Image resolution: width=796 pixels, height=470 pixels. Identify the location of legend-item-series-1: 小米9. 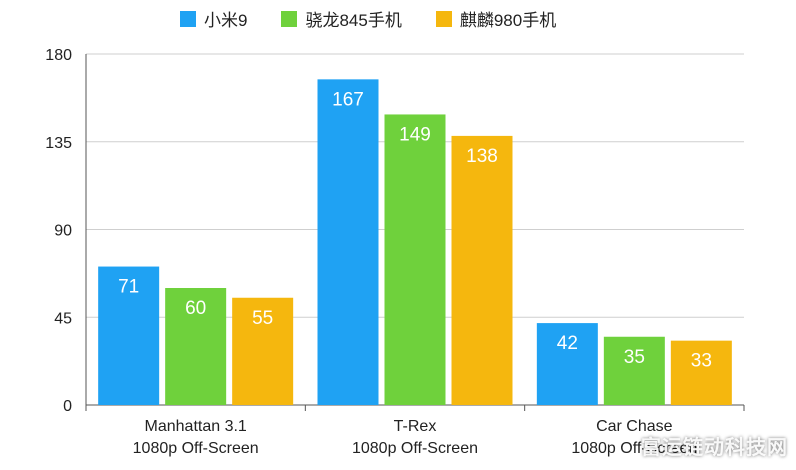
(213, 18).